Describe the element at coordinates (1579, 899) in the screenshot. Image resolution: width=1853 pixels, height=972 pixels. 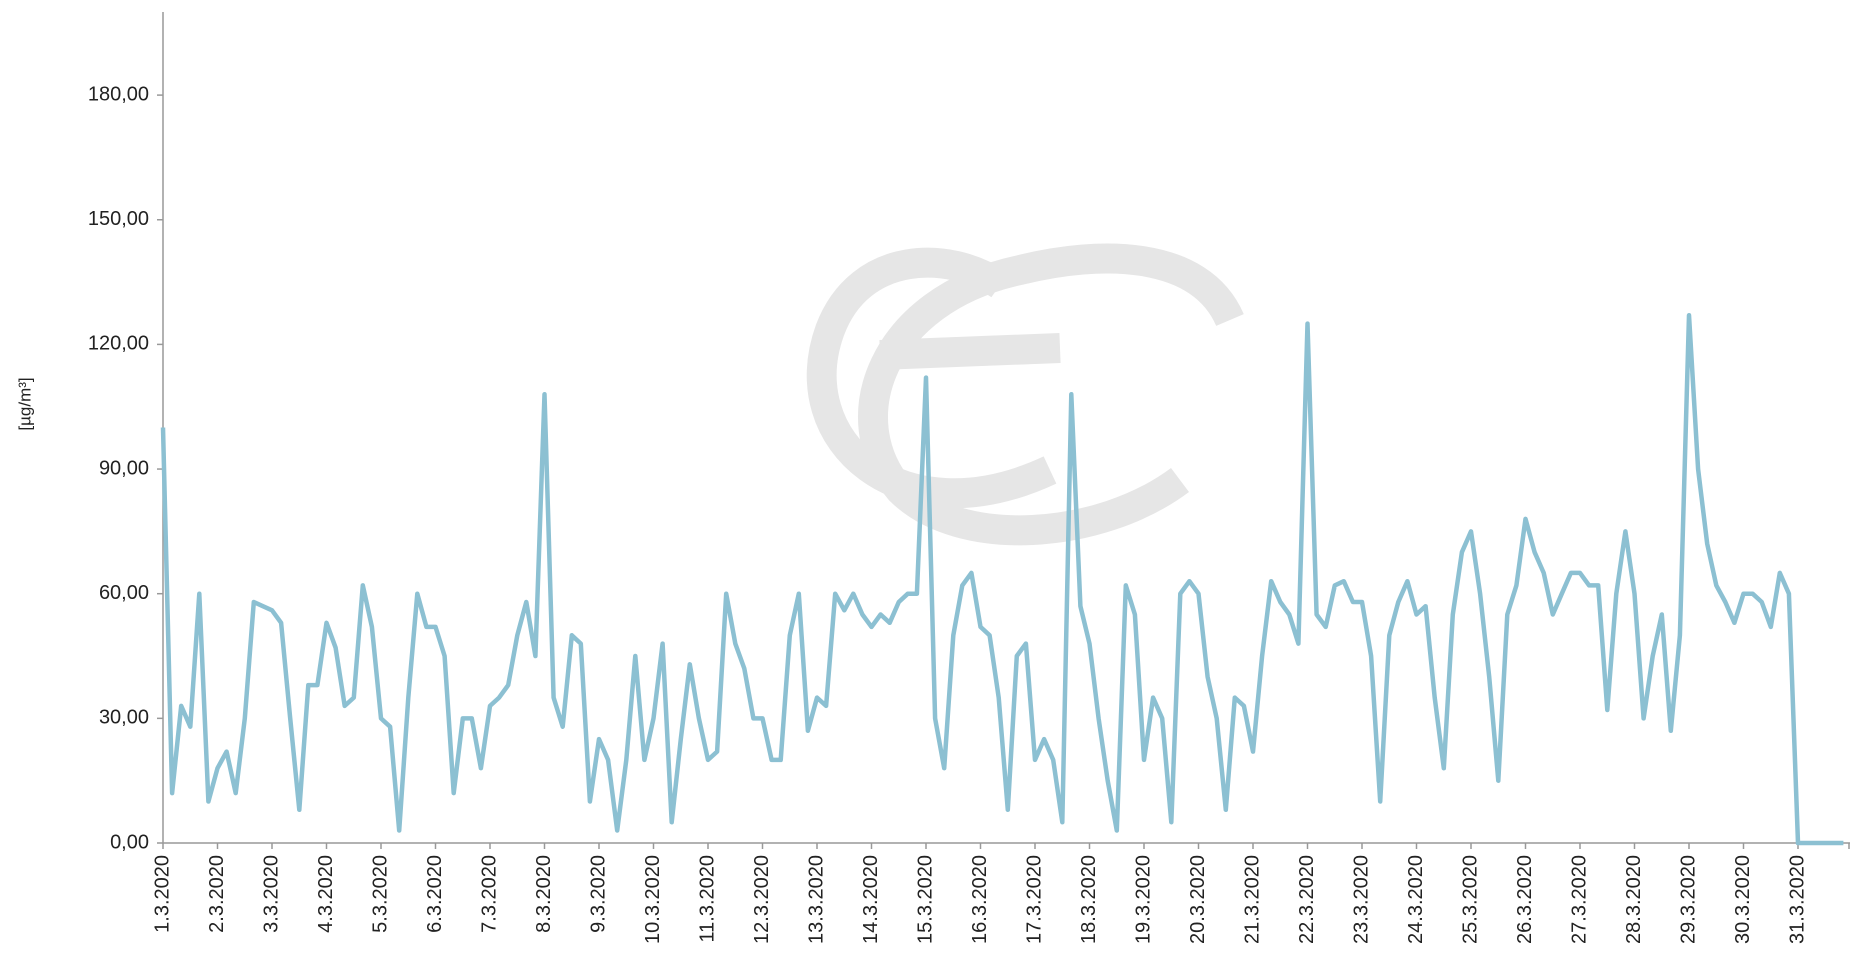
I see `x-tick-label: 27.3.2020` at that location.